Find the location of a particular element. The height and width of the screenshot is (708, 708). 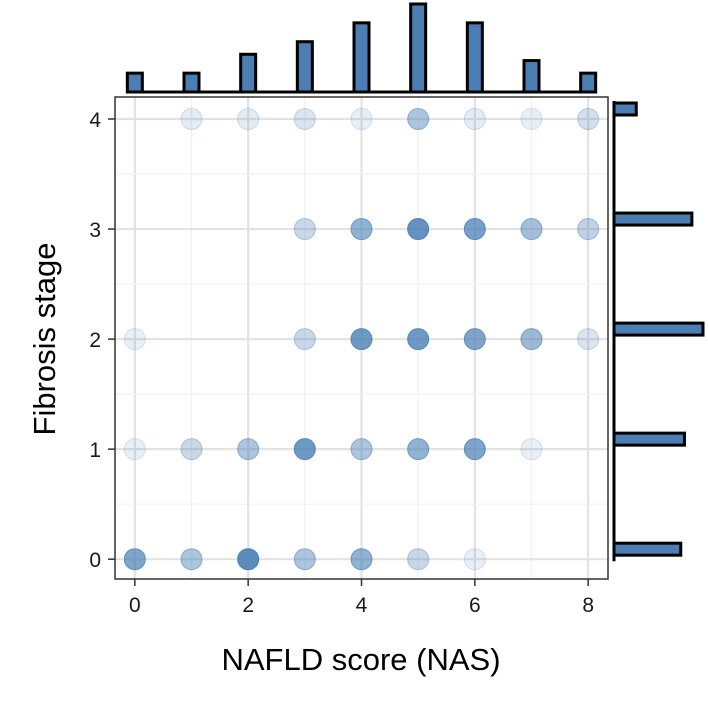

top-histogram is located at coordinates (361, 48).